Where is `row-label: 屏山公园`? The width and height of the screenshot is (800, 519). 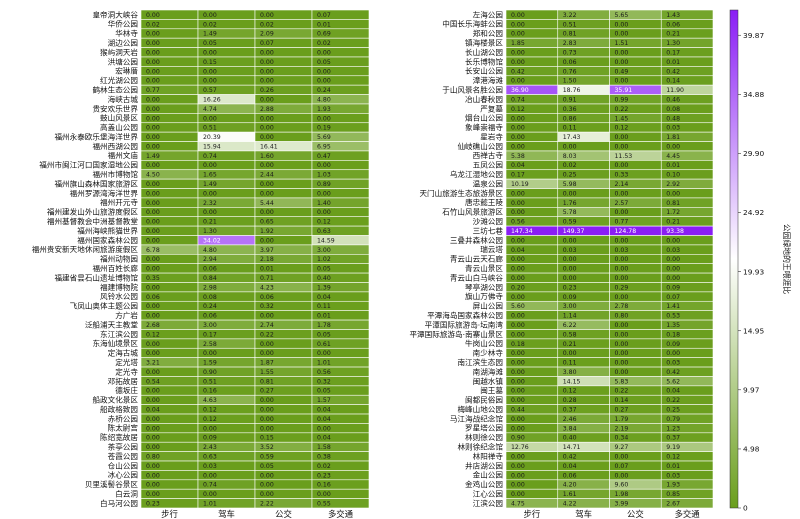
row-label: 屏山公园 is located at coordinates (488, 306).